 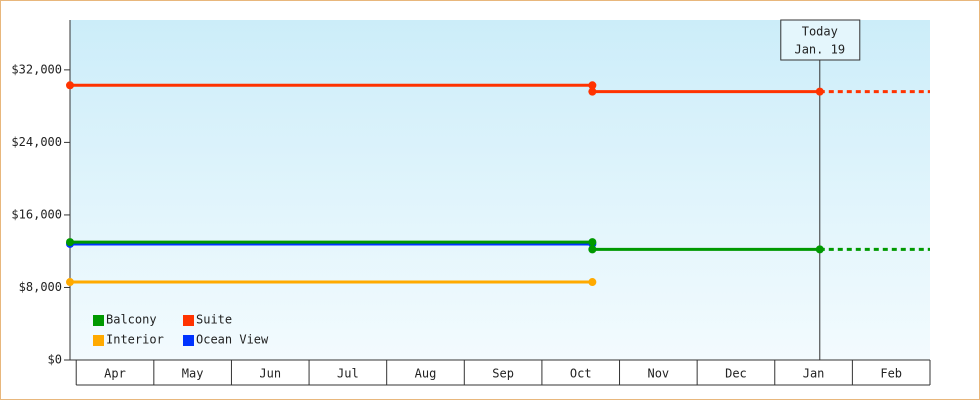 What do you see at coordinates (581, 374) in the screenshot?
I see `x-tick-label: Oct` at bounding box center [581, 374].